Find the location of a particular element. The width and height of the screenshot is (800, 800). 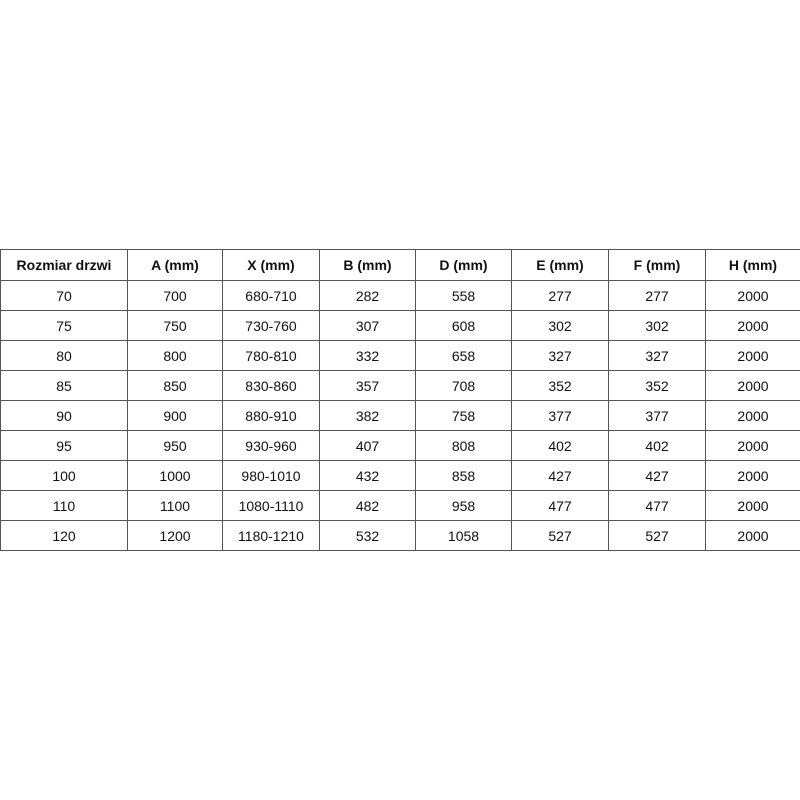

table-cell: 680-710 is located at coordinates (271, 295).